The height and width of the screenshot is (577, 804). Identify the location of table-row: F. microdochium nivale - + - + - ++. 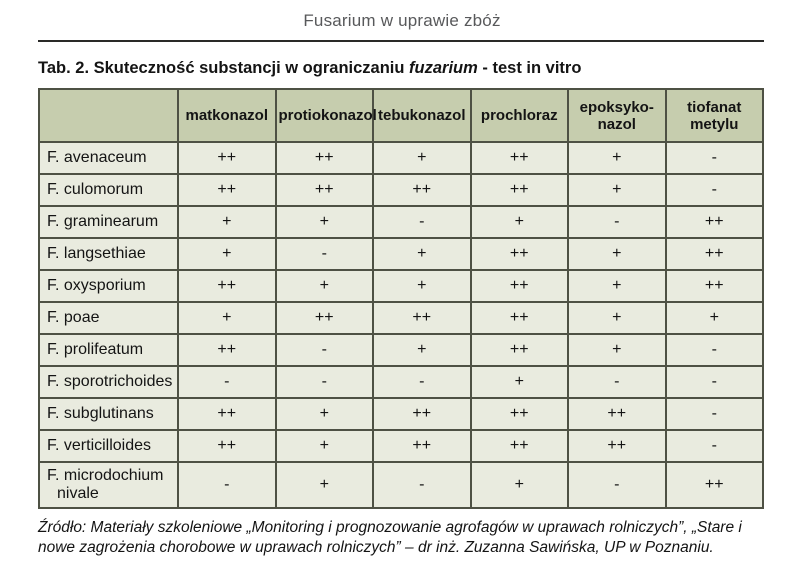
(401, 485).